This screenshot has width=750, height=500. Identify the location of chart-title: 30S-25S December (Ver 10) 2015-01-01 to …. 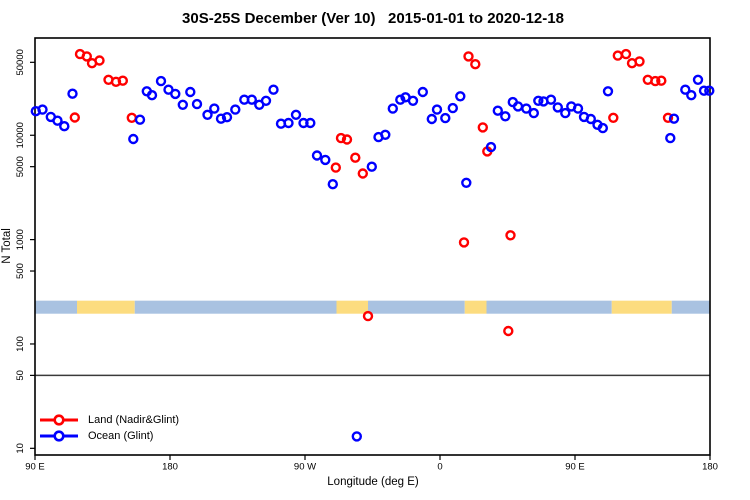
(373, 18).